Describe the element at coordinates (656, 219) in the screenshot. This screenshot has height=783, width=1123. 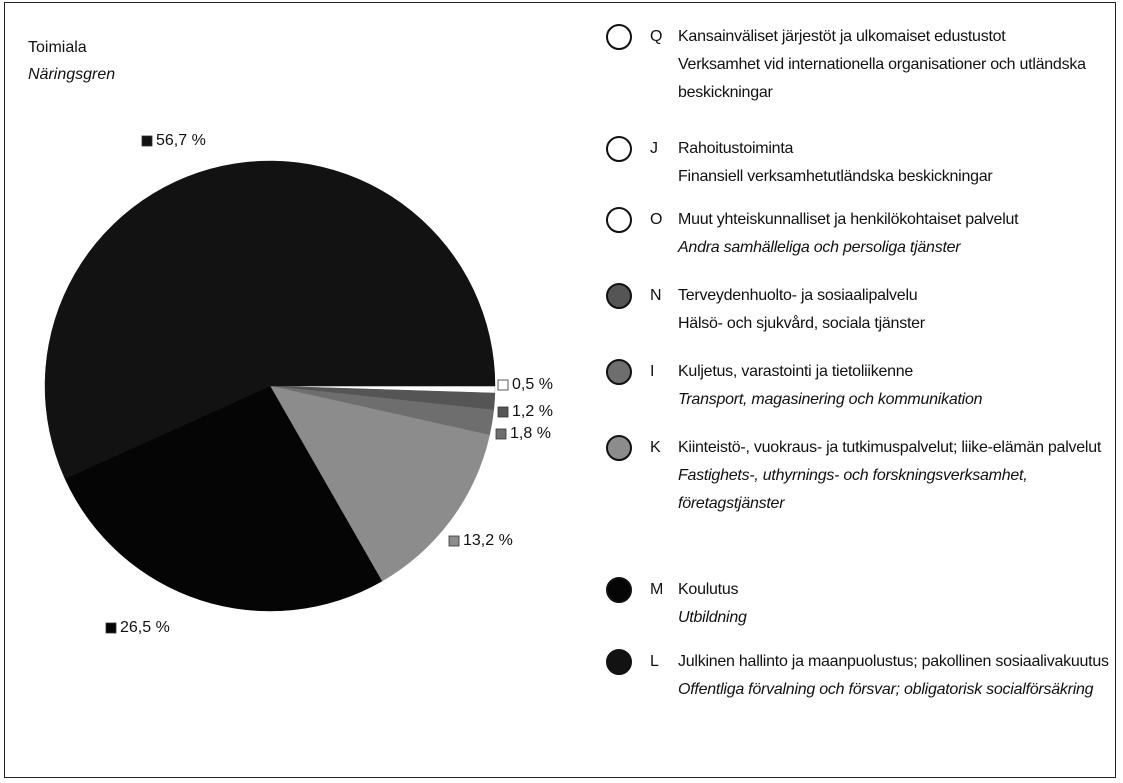
I see `legend-code: O` at that location.